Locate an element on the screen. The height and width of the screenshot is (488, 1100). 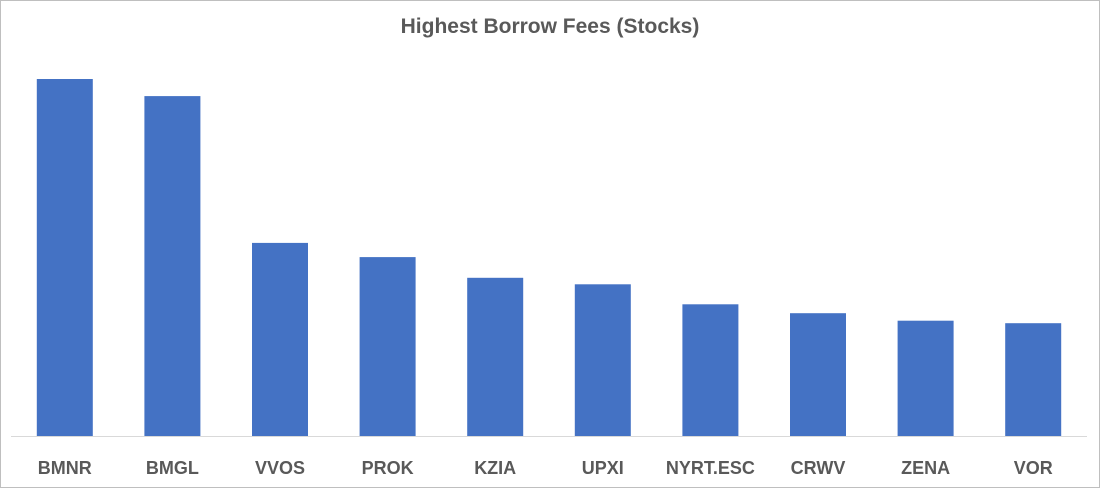
x-tick-label: CRWV is located at coordinates (818, 468).